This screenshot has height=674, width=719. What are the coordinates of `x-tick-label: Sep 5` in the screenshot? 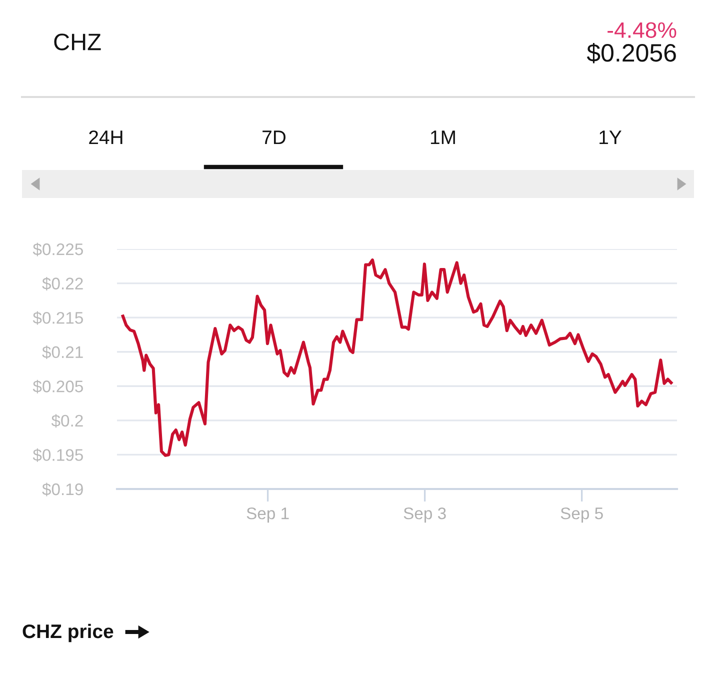 It's located at (581, 515).